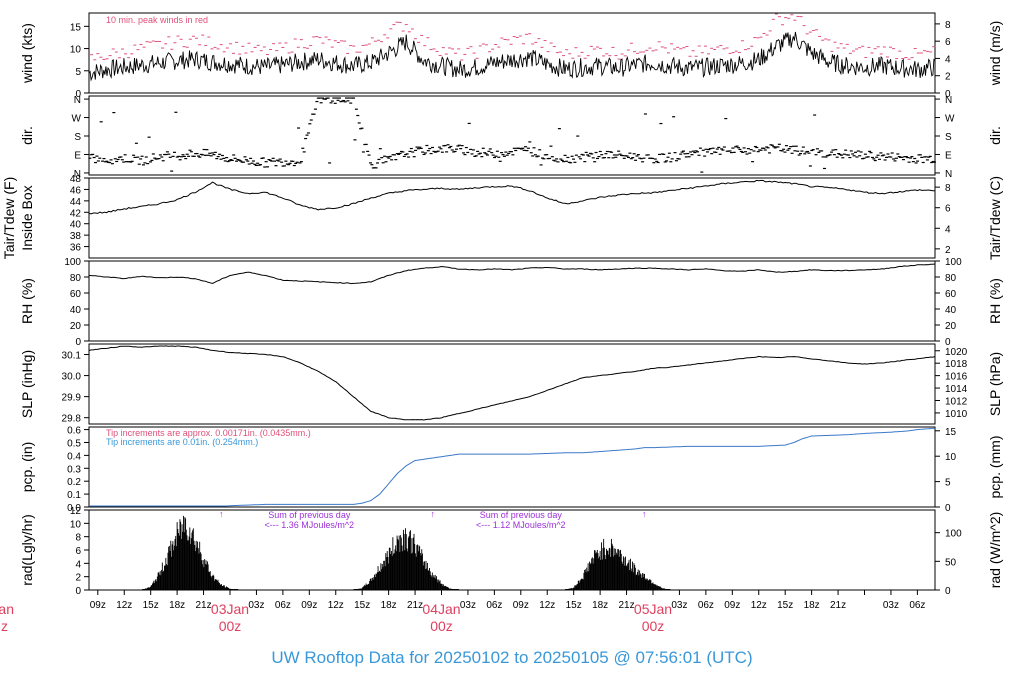  What do you see at coordinates (953, 534) in the screenshot?
I see `right-tick-label-rad: 100` at bounding box center [953, 534].